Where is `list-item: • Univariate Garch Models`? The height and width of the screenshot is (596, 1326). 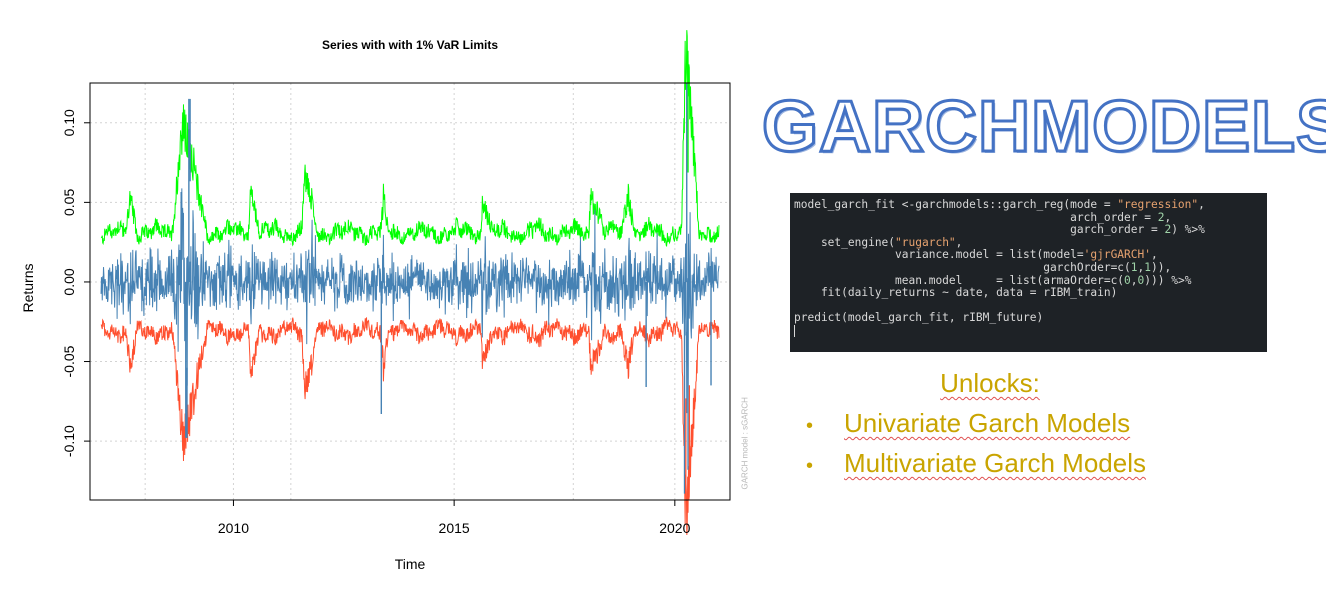
list-item: • Univariate Garch Models is located at coordinates (976, 425).